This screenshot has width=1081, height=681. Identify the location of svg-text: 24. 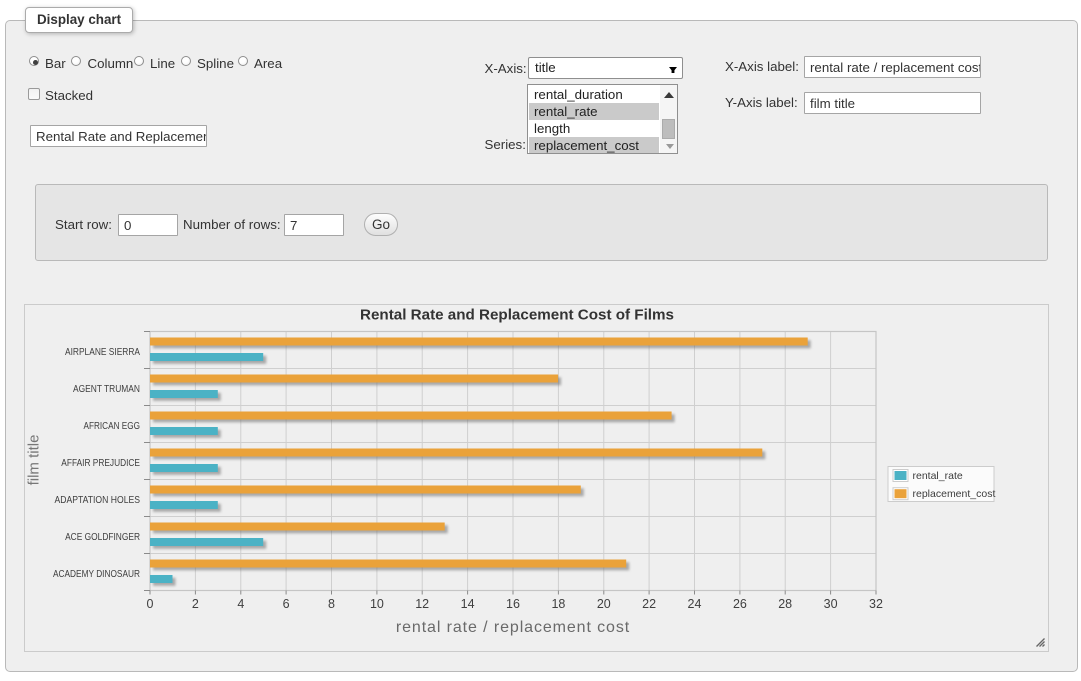
(695, 604).